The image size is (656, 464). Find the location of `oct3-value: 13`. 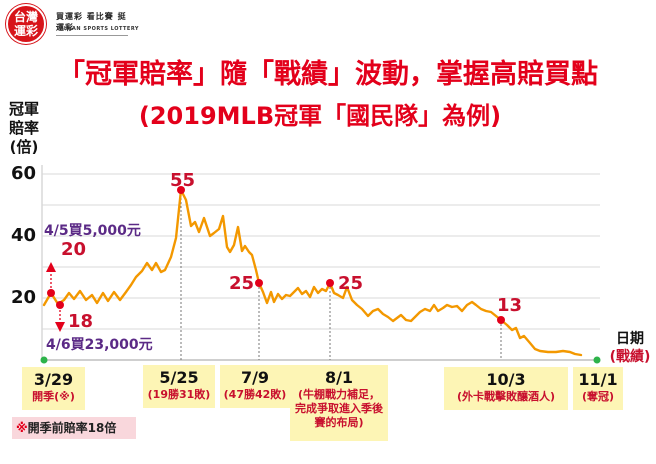

oct3-value: 13 is located at coordinates (510, 305).